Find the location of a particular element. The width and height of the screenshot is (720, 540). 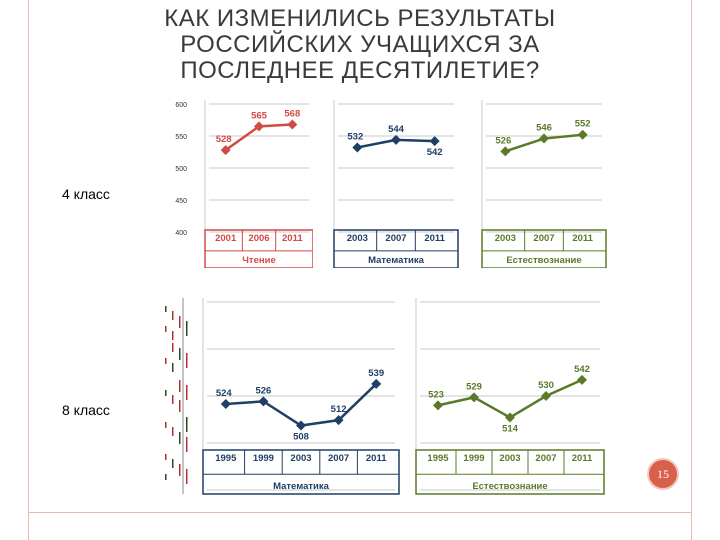

data-label: 512 is located at coordinates (339, 409).